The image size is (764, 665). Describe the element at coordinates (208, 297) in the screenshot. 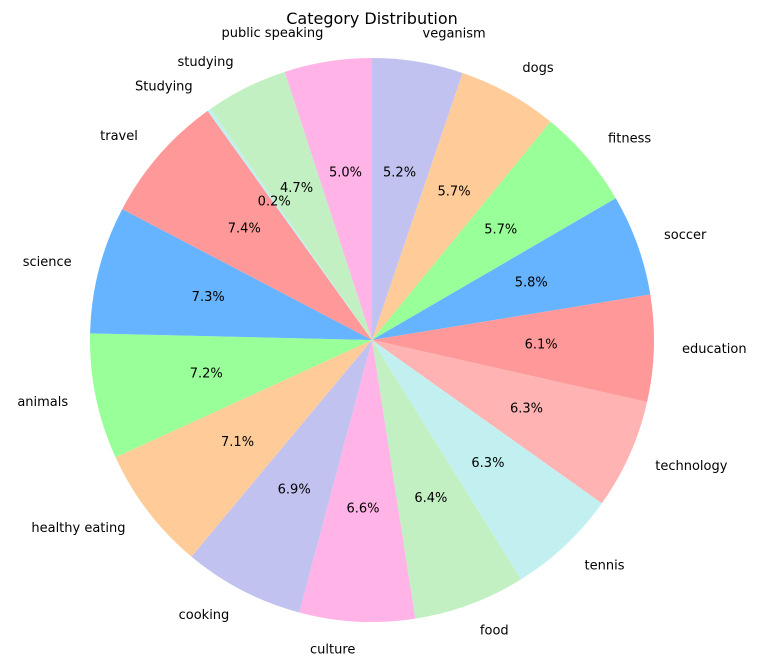

I see `slice-percent-science-12: 7.3%` at that location.